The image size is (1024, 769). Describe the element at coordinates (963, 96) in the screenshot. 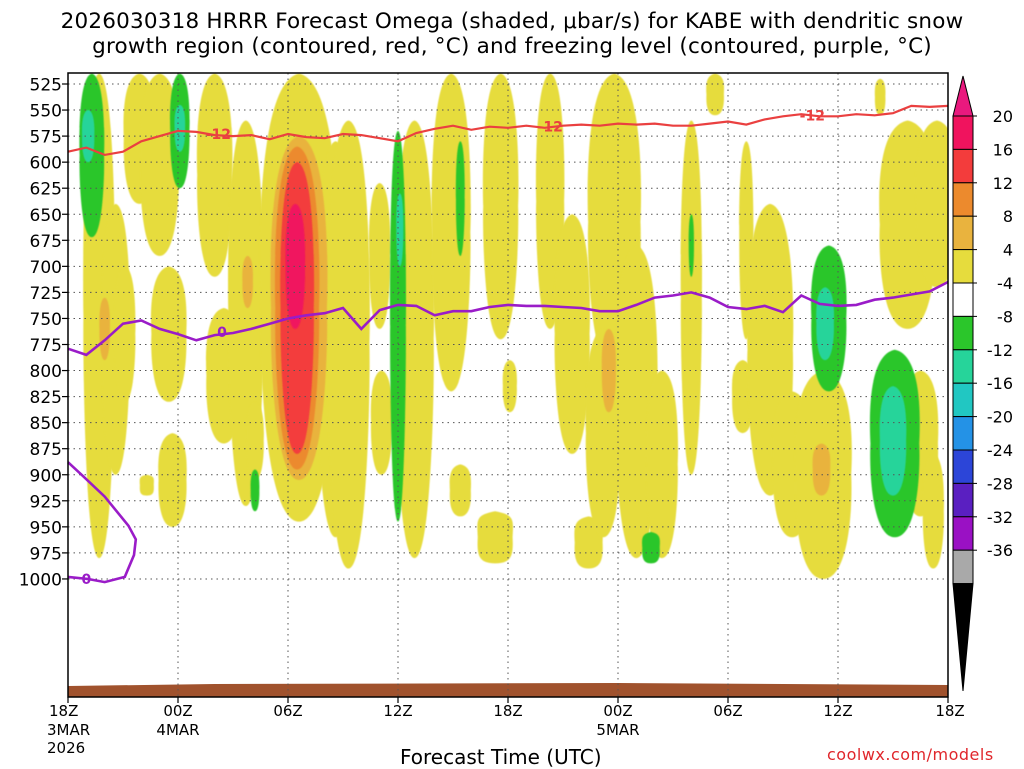

I see `colorbar-arrow-top` at that location.